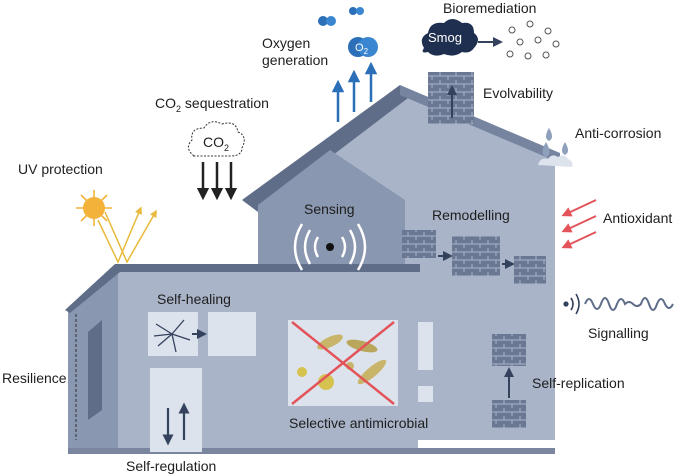  What do you see at coordinates (425, 394) in the screenshot?
I see `small-window-square` at bounding box center [425, 394].